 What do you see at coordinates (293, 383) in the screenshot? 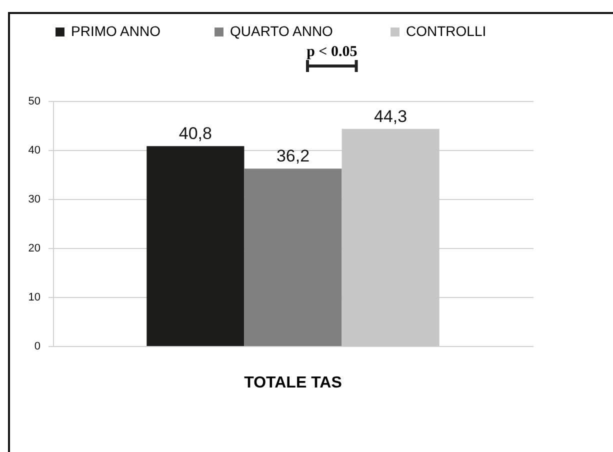
I see `x-tick-label: TOTALE TAS` at bounding box center [293, 383].